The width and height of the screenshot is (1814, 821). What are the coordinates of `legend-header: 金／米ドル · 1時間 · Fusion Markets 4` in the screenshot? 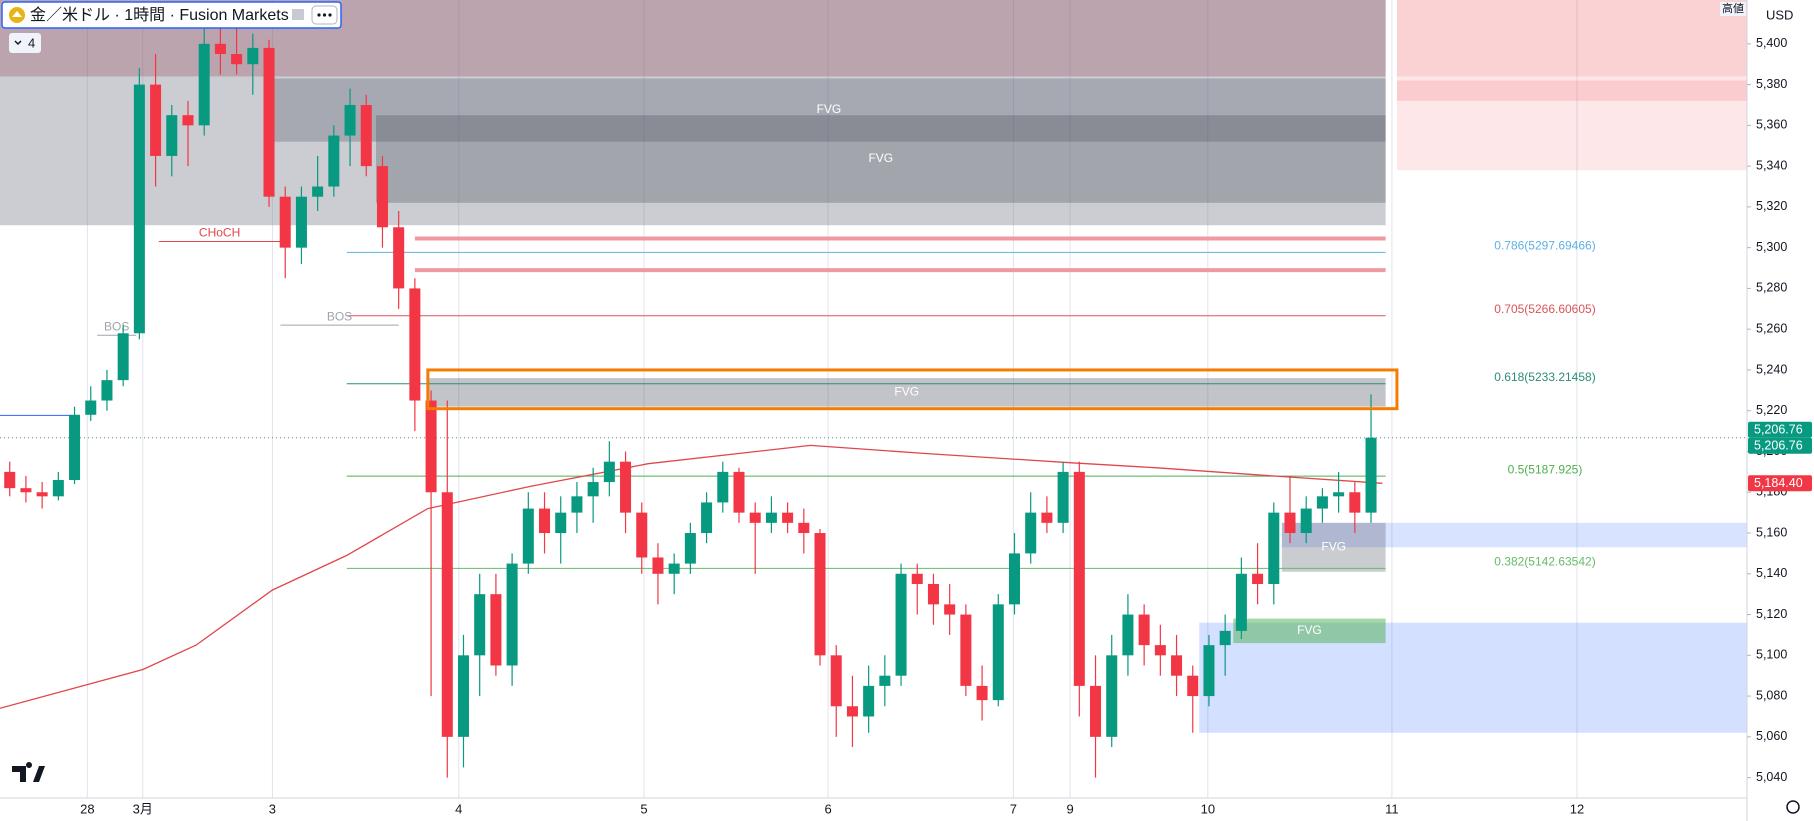 It's located at (171, 27).